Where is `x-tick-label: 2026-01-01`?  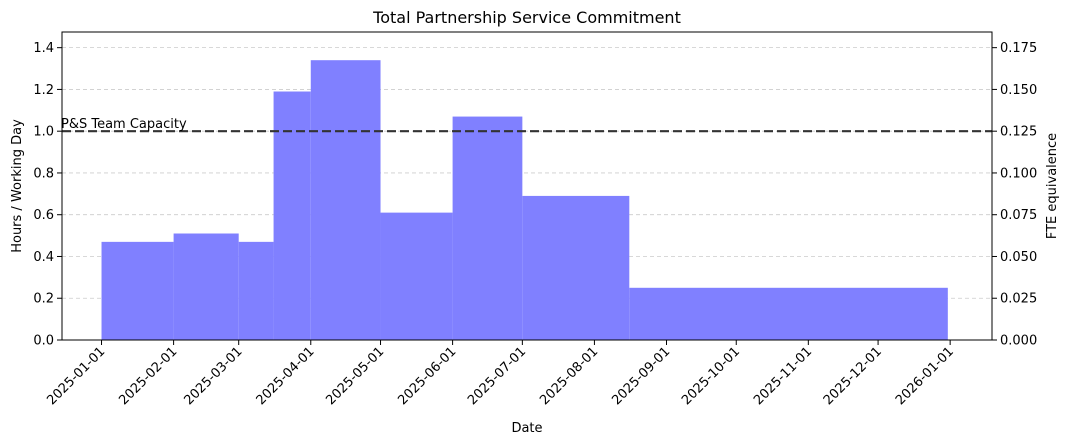 x-tick-label: 2026-01-01 is located at coordinates (925, 376).